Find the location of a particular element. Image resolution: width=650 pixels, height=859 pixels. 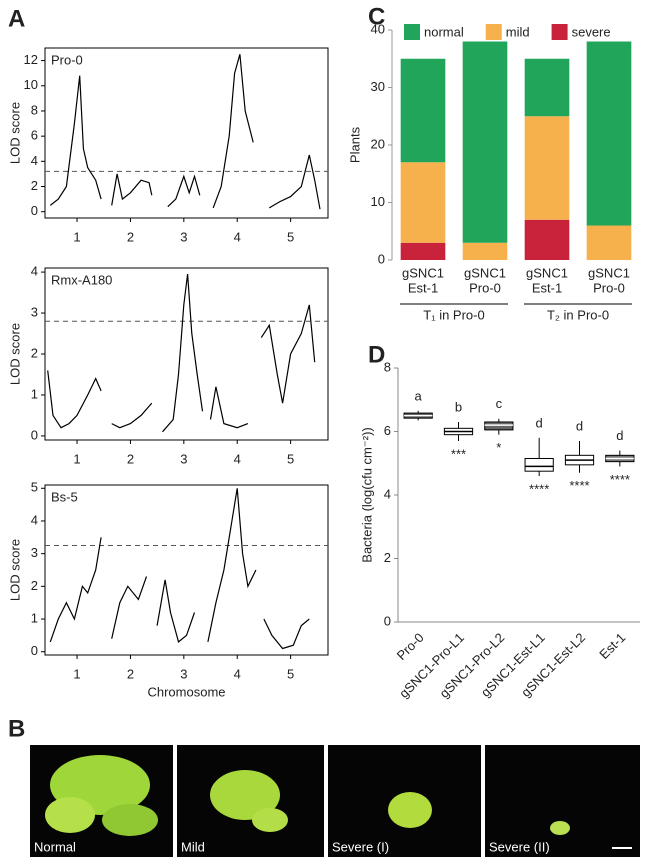

significance-letter: b is located at coordinates (458, 406).